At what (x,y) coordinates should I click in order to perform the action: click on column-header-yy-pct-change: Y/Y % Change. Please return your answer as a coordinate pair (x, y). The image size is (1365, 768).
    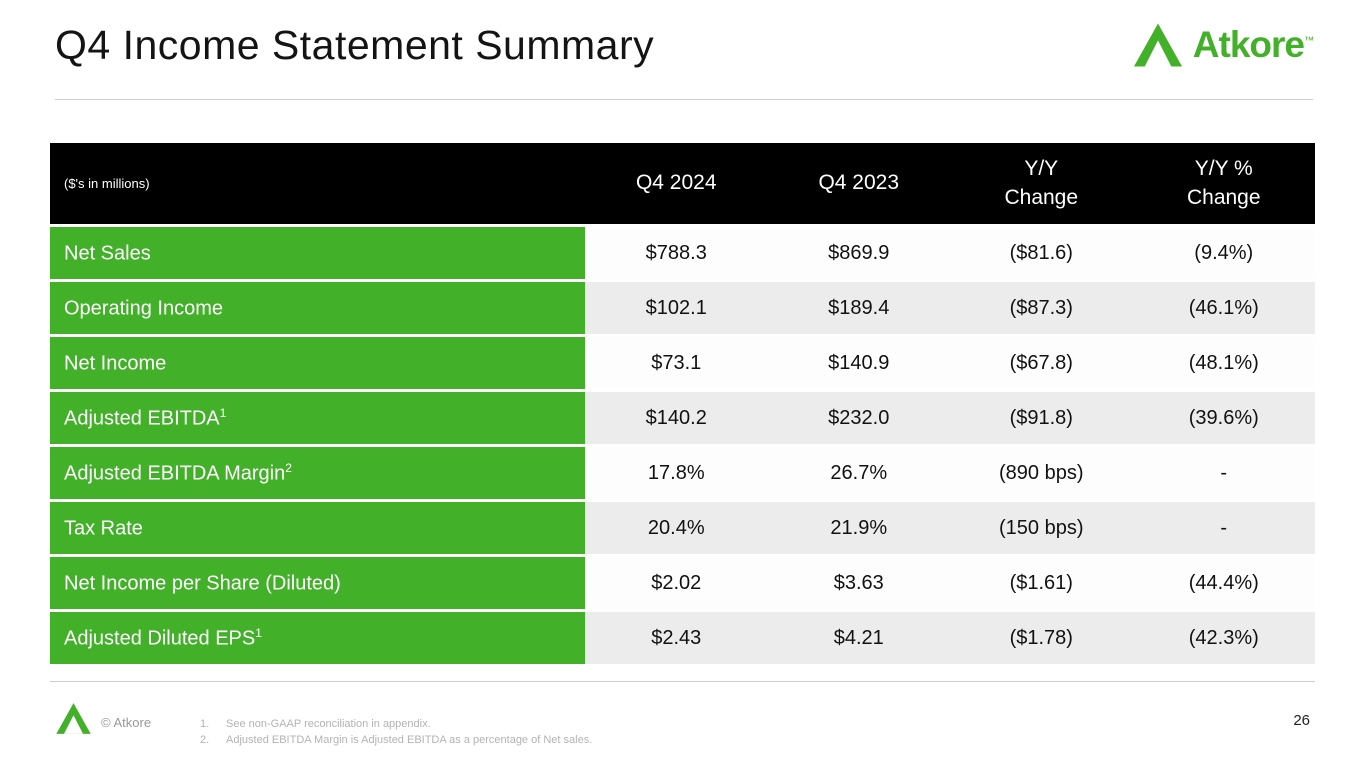
    Looking at the image, I should click on (1223, 183).